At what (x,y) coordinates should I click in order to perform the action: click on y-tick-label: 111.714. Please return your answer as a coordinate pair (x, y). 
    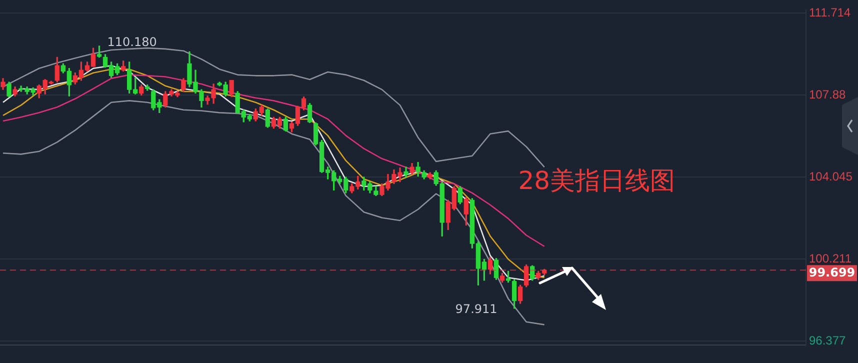
    Looking at the image, I should click on (830, 12).